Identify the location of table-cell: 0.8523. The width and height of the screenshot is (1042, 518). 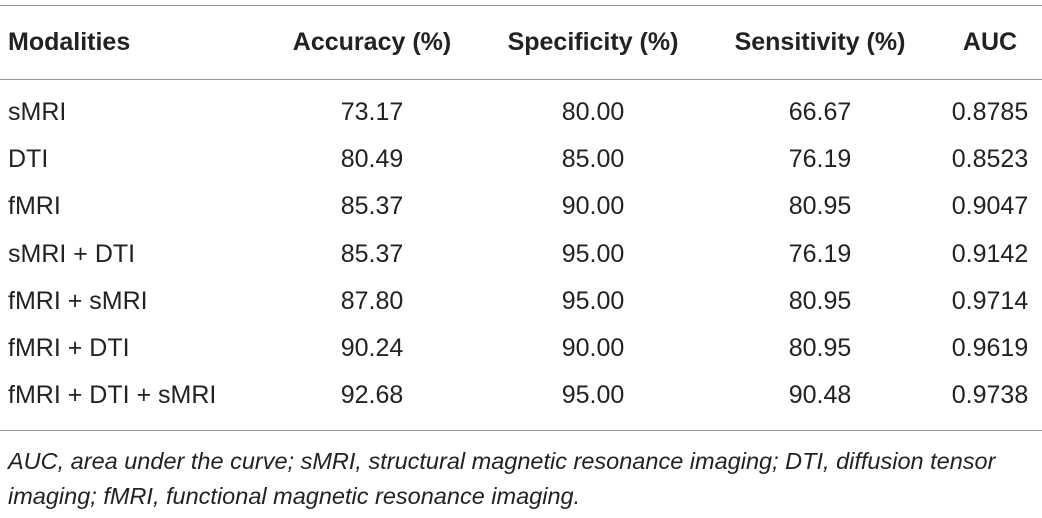
(990, 159).